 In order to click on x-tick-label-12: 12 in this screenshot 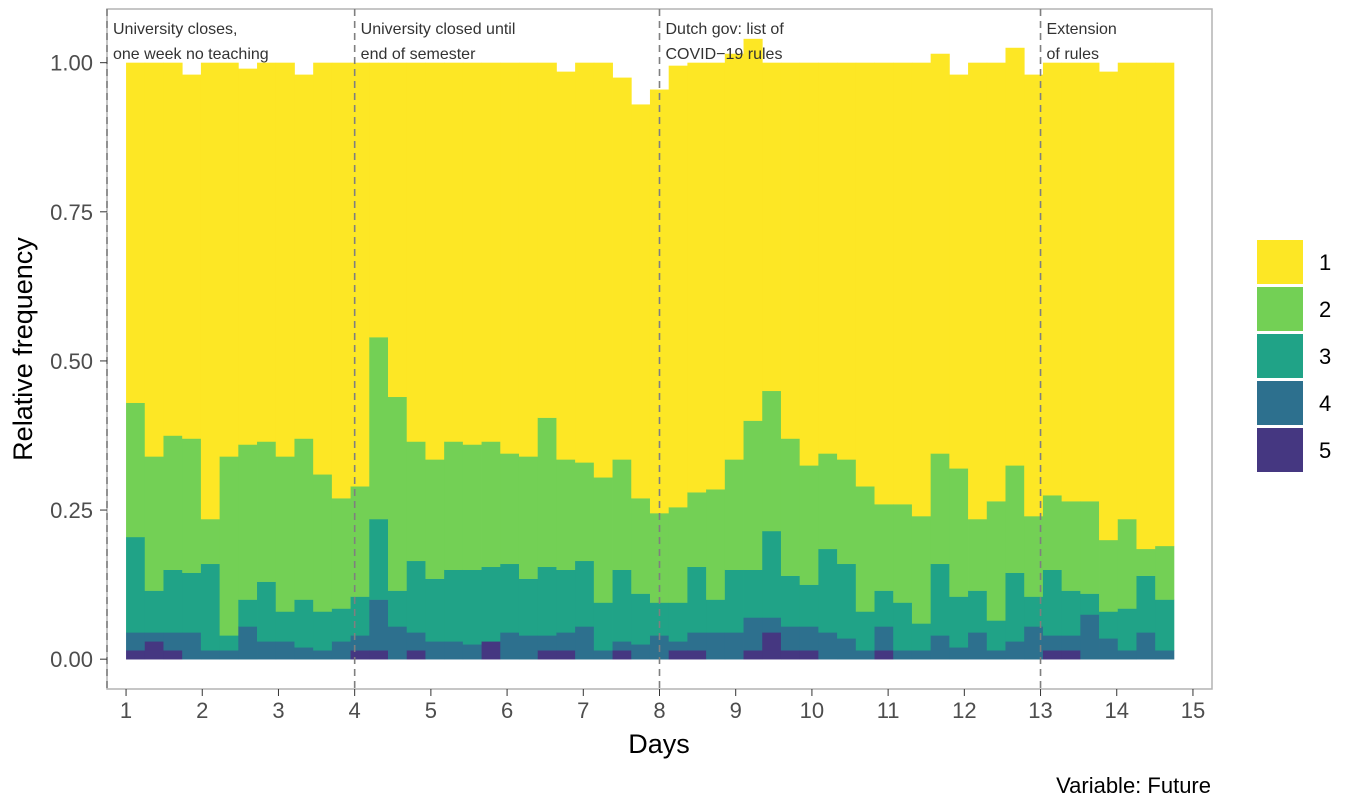, I will do `click(964, 710)`.